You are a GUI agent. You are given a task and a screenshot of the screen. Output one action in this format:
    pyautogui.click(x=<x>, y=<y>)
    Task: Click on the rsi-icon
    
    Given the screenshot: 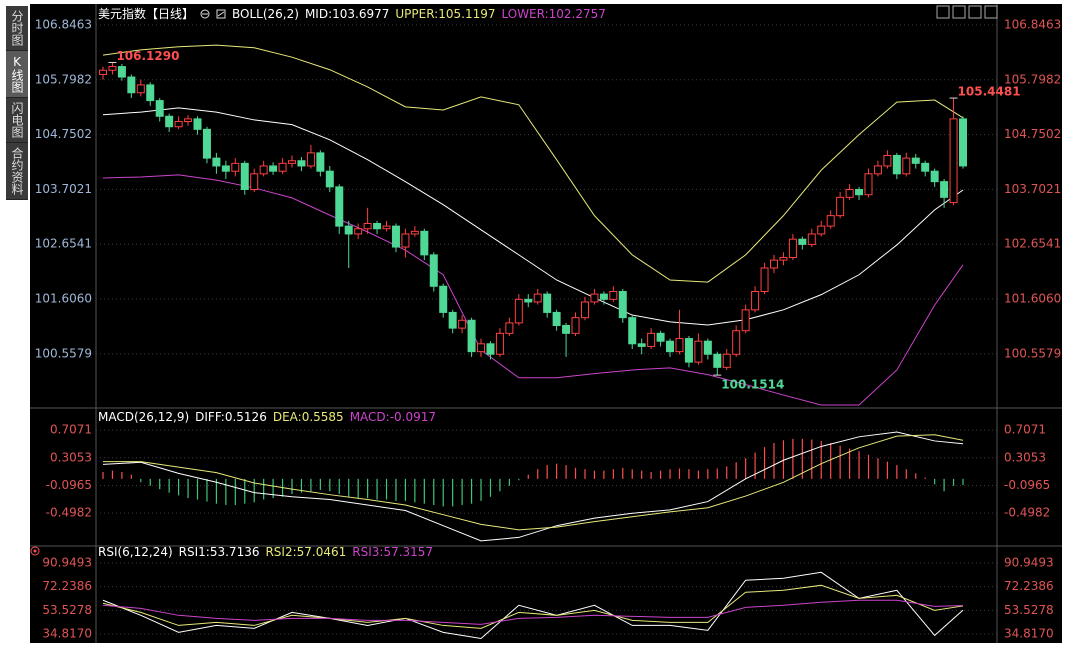 What is the action you would take?
    pyautogui.click(x=35, y=551)
    